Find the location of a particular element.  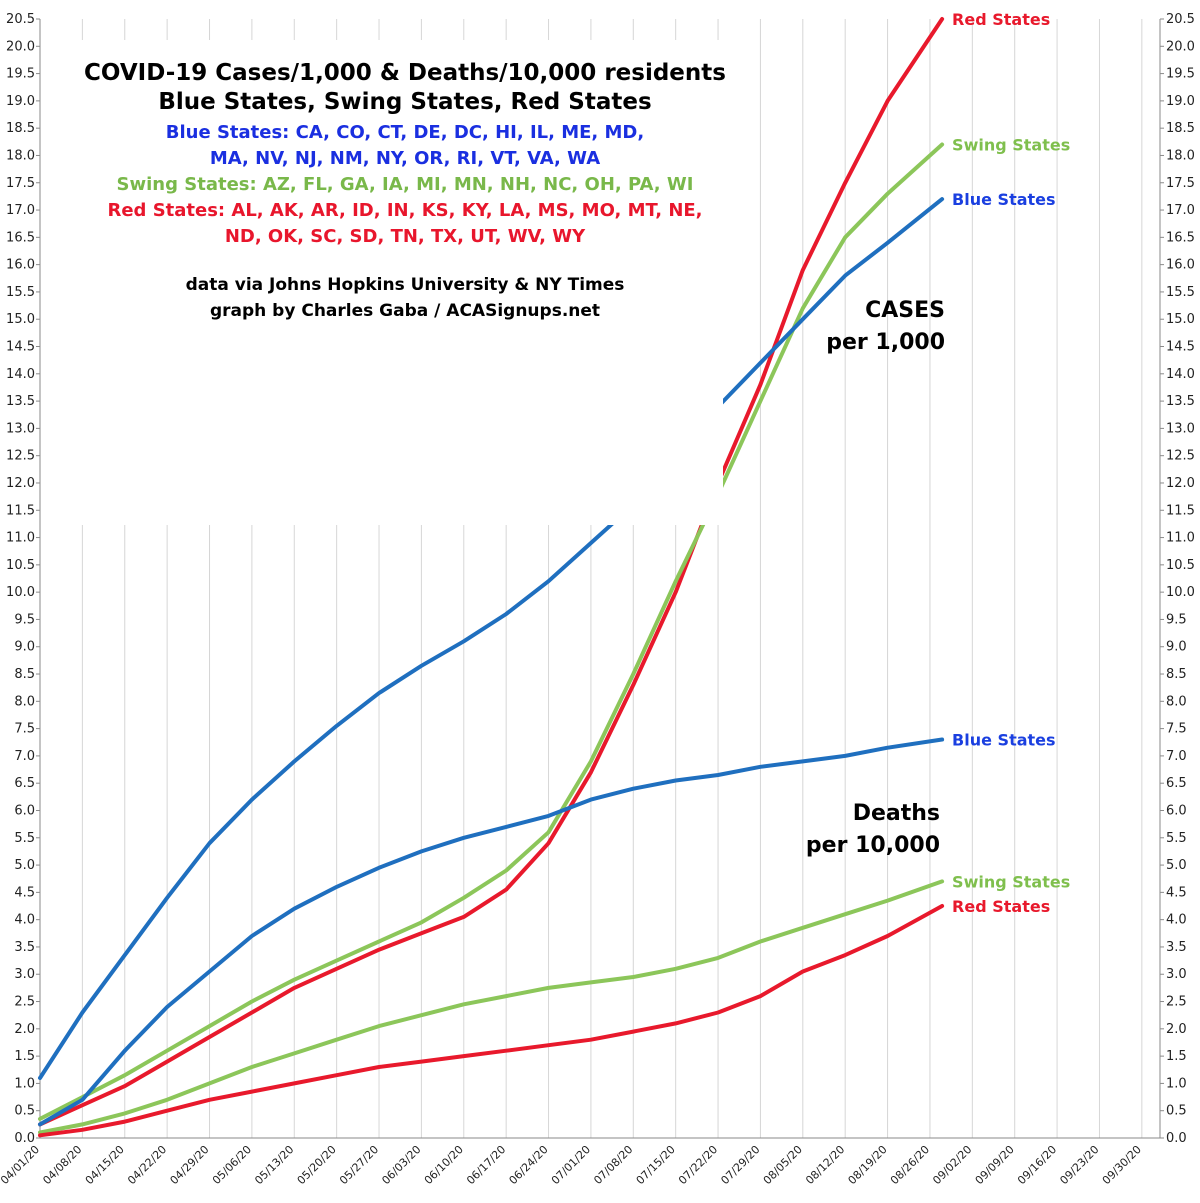

group-line-blue-2: MA, NV, NJ, NM, NY, OR, RI, VT, VA, WA is located at coordinates (405, 158).